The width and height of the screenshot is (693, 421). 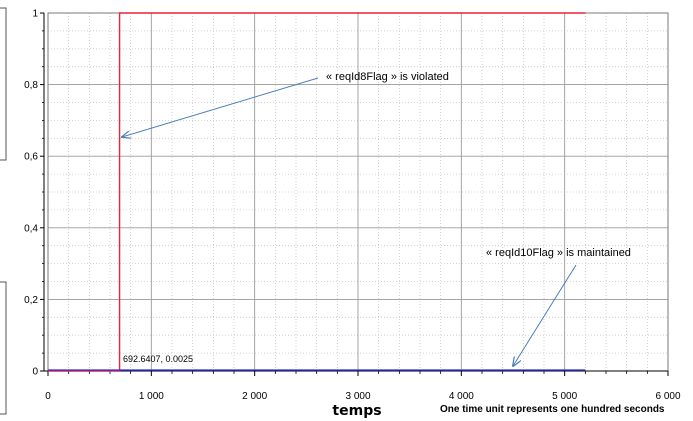 I want to click on point-readout: 692.6407, 0.0025, so click(x=158, y=359).